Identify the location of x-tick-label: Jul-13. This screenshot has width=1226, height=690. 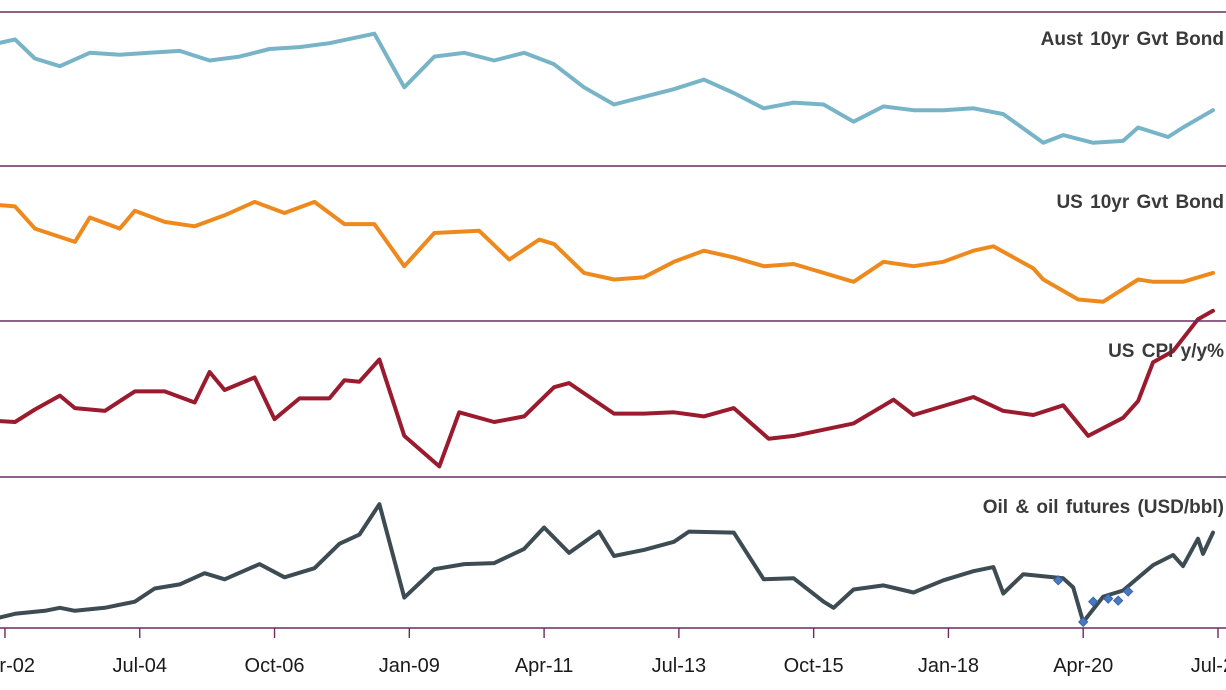
(679, 666).